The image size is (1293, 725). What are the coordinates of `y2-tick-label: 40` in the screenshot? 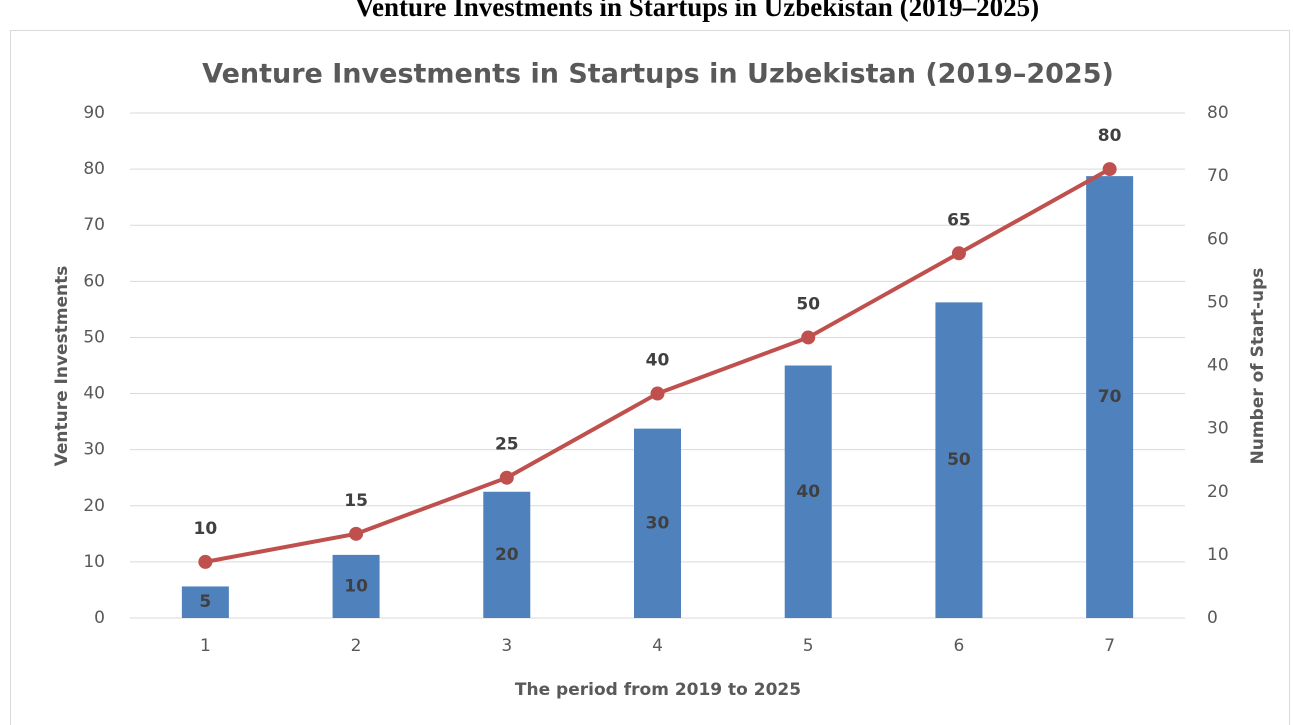 It's located at (1218, 366).